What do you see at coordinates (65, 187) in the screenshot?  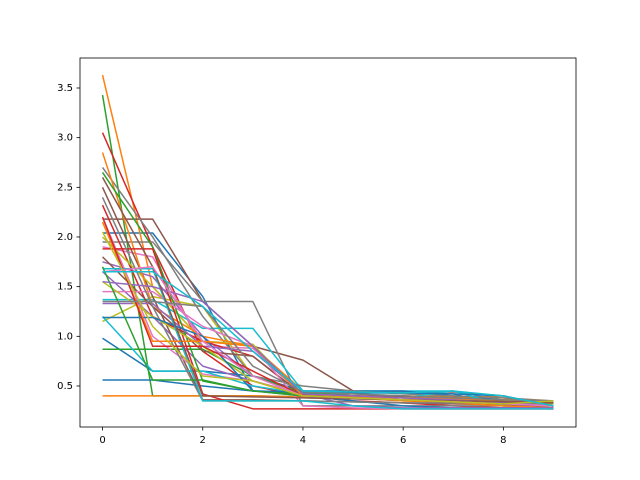 I see `y-tick-label: 2.5` at bounding box center [65, 187].